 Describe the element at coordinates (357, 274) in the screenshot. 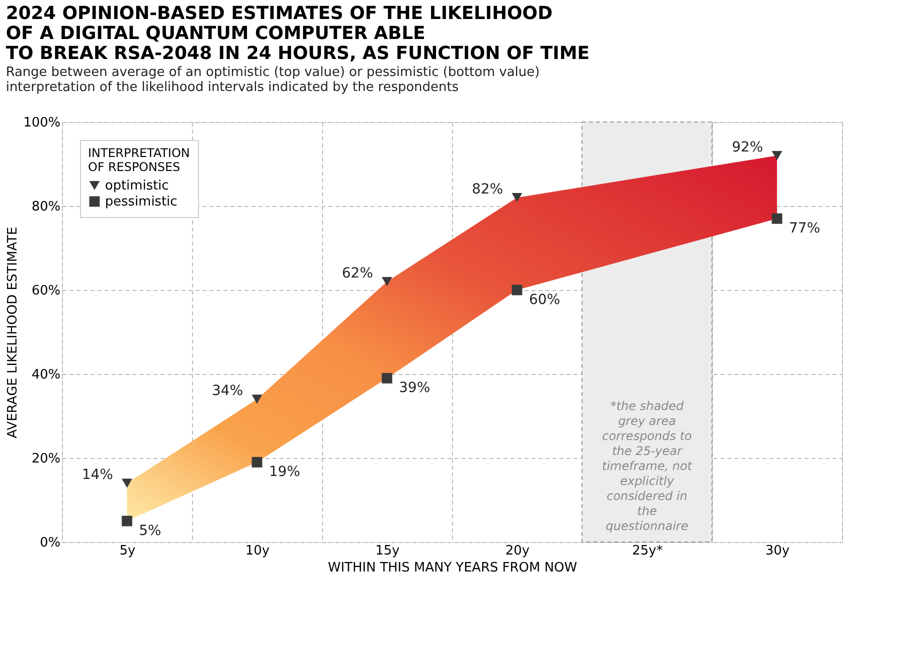

I see `data-label: 62%` at that location.